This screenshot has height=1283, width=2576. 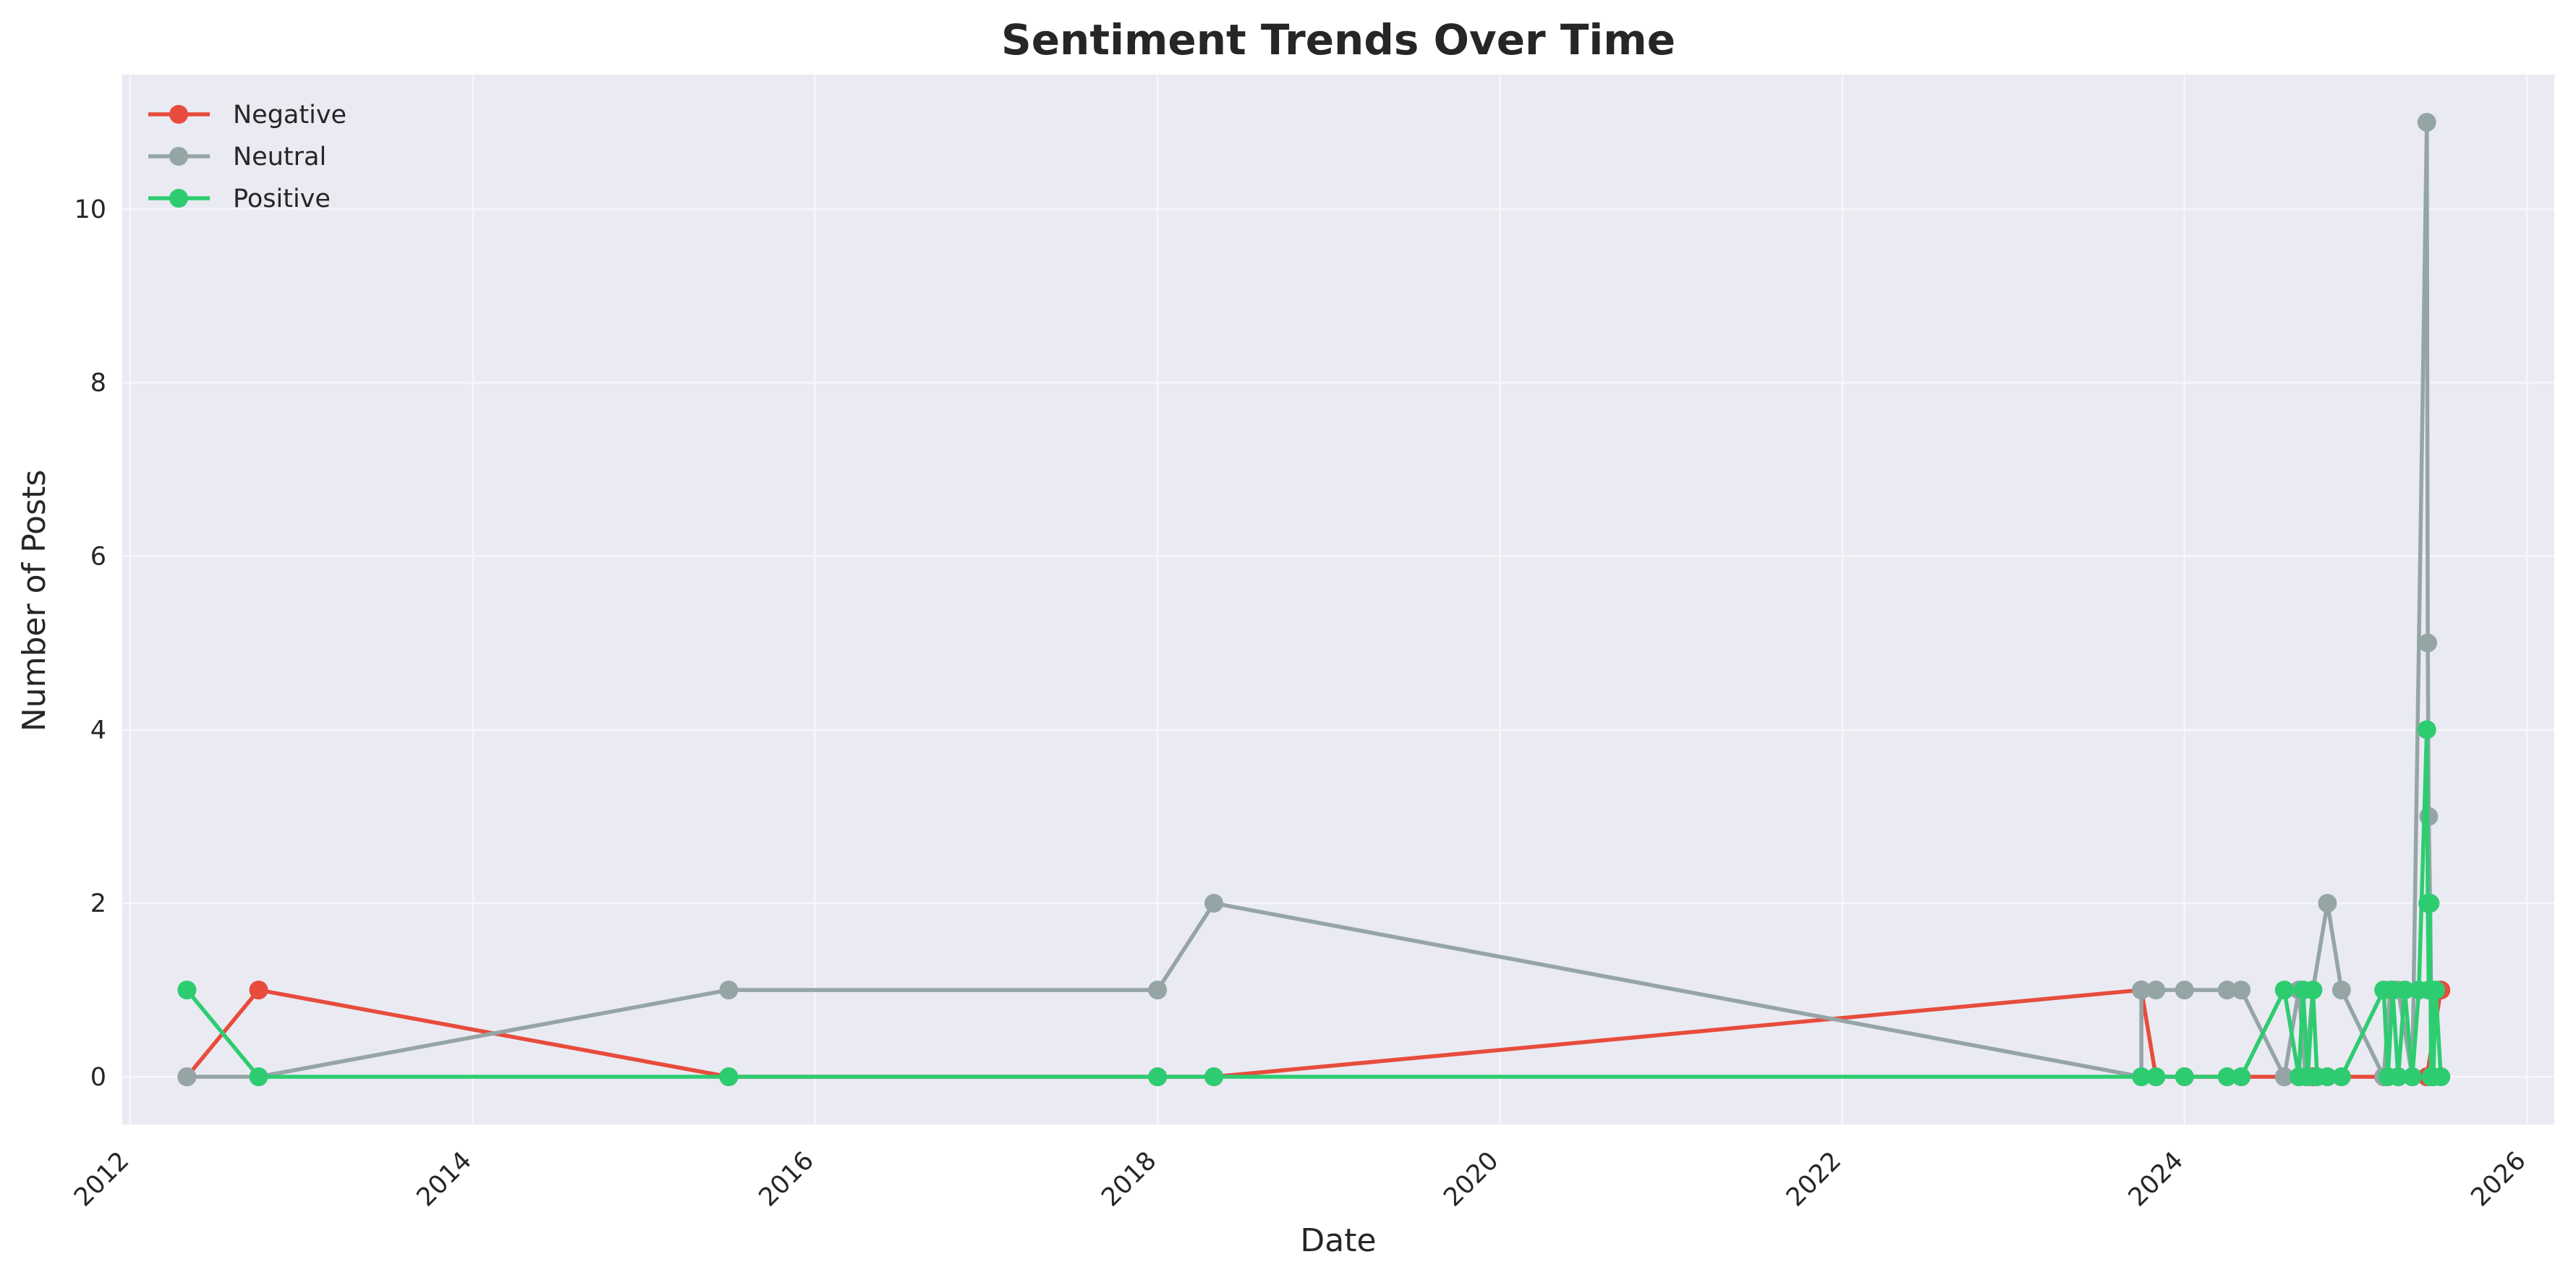 What do you see at coordinates (98, 1077) in the screenshot?
I see `y-tick-label: 0` at bounding box center [98, 1077].